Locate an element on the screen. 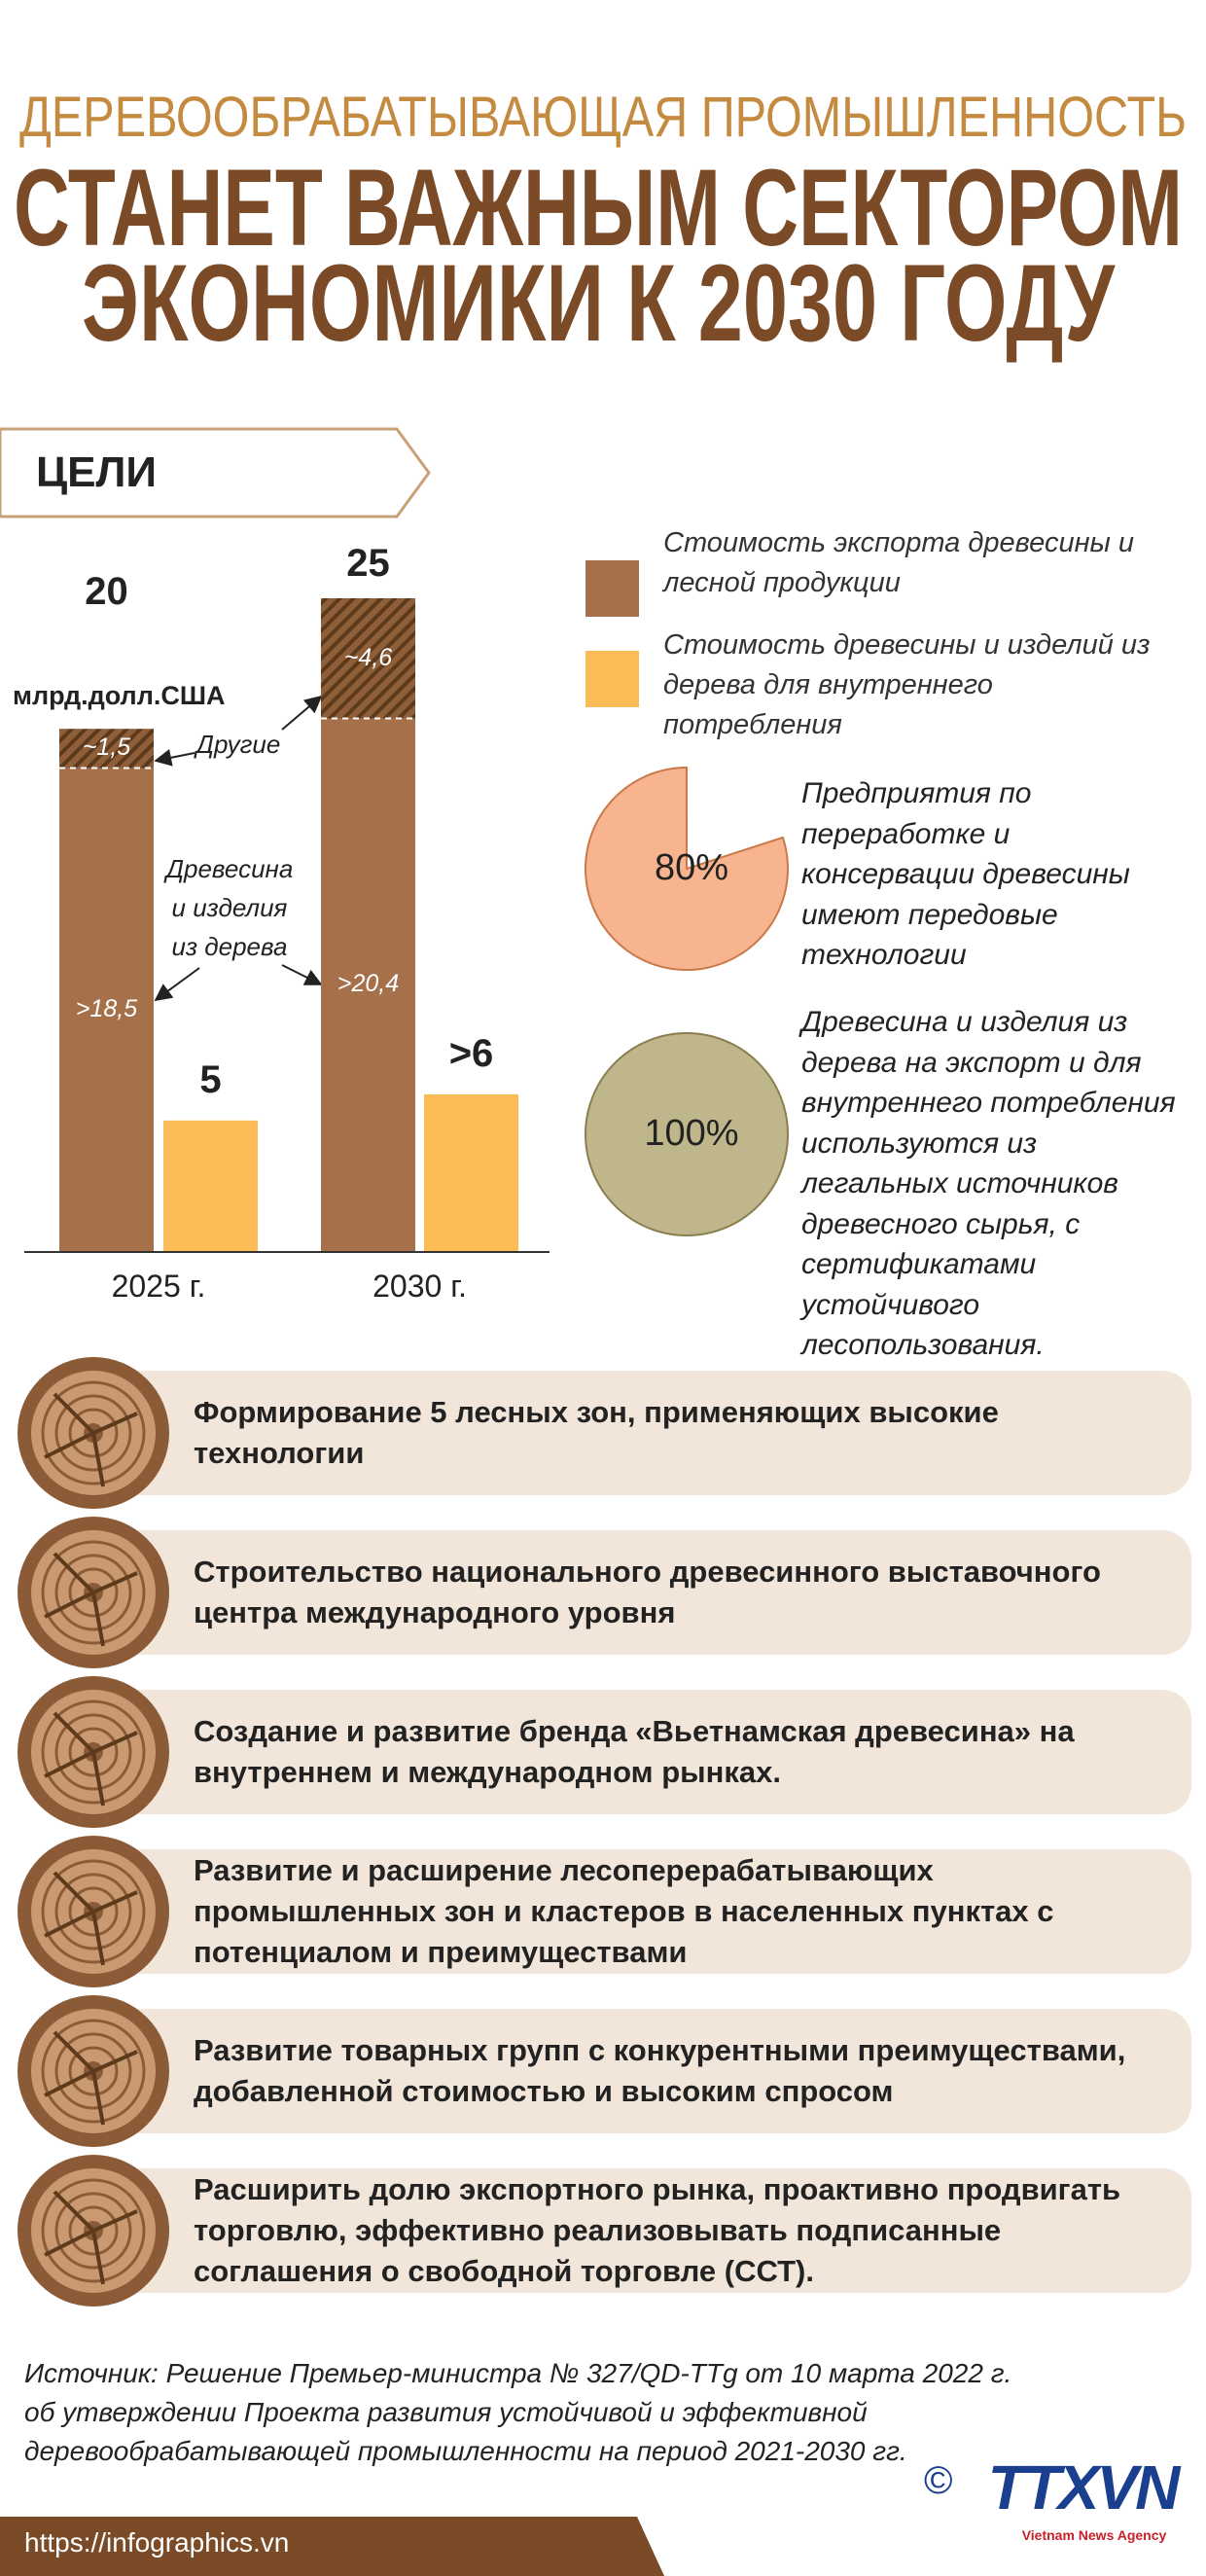 The height and width of the screenshot is (2576, 1206). footer-band is located at coordinates (332, 2546).